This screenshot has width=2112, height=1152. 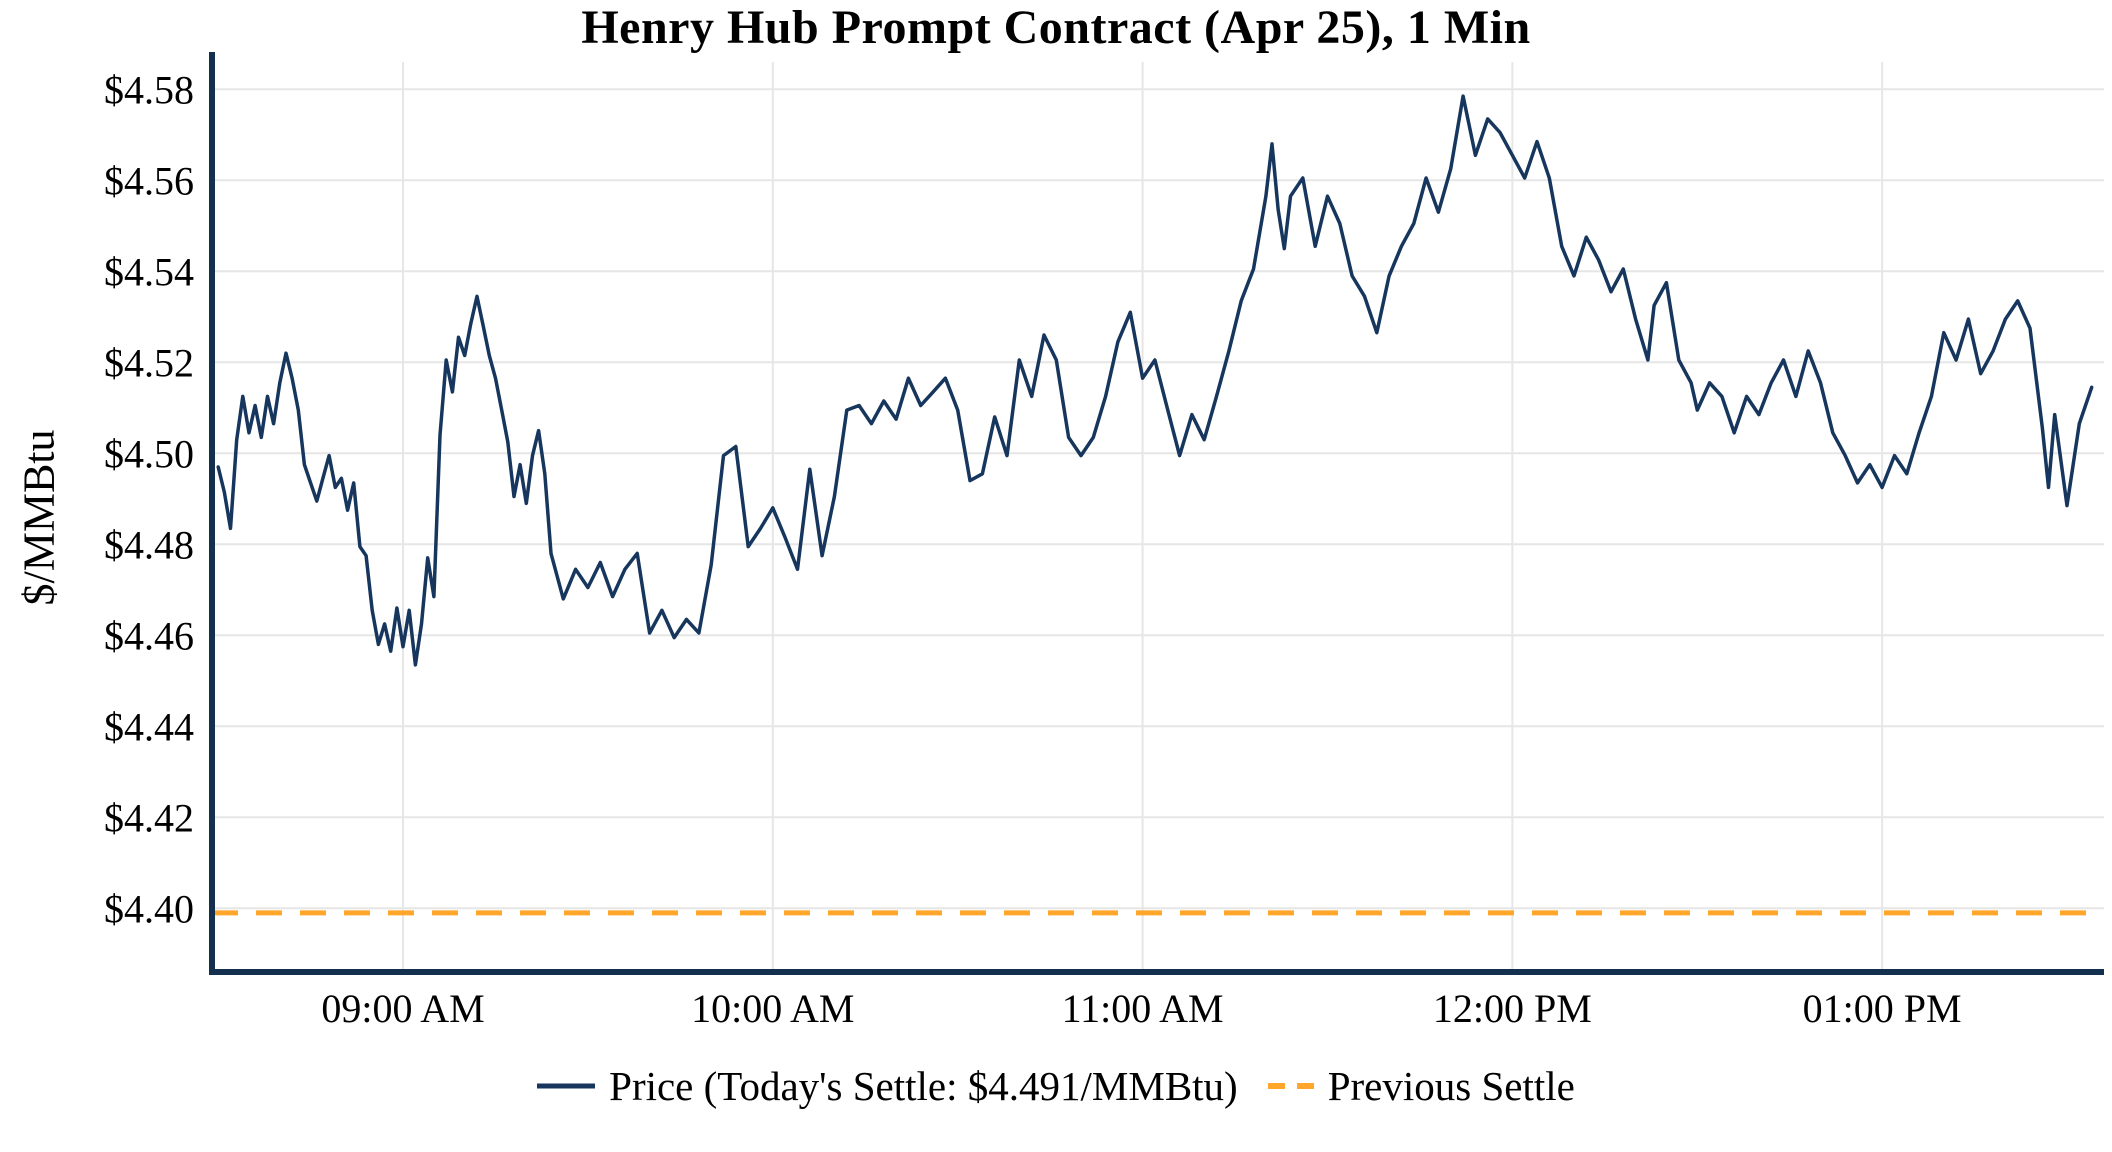 I want to click on x-tick-label: 11:00 AM, so click(x=1143, y=1008).